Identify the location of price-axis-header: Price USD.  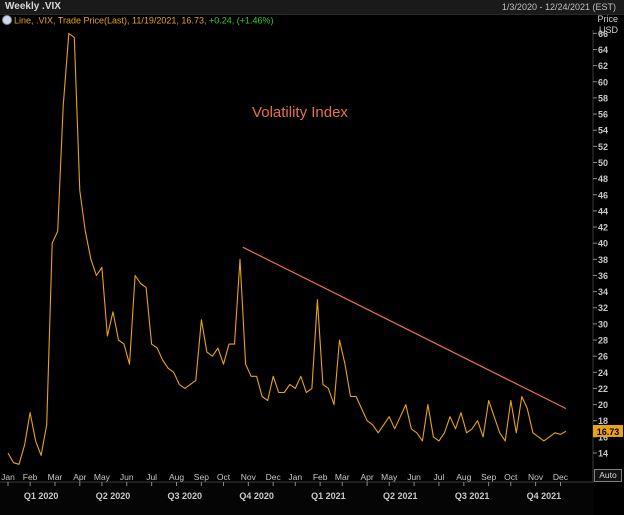
(607, 25).